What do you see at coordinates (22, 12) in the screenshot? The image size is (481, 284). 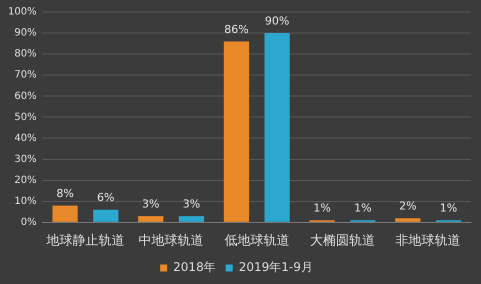 I see `y-tick-label: 100%` at bounding box center [22, 12].